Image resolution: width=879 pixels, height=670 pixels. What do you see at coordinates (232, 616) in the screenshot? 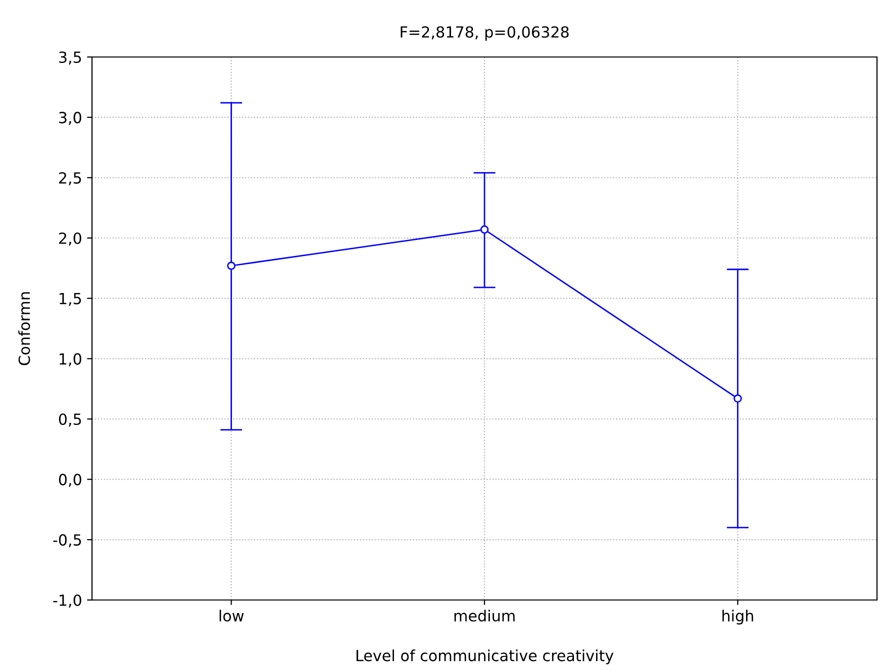
I see `x-tick-label: low` at bounding box center [232, 616].